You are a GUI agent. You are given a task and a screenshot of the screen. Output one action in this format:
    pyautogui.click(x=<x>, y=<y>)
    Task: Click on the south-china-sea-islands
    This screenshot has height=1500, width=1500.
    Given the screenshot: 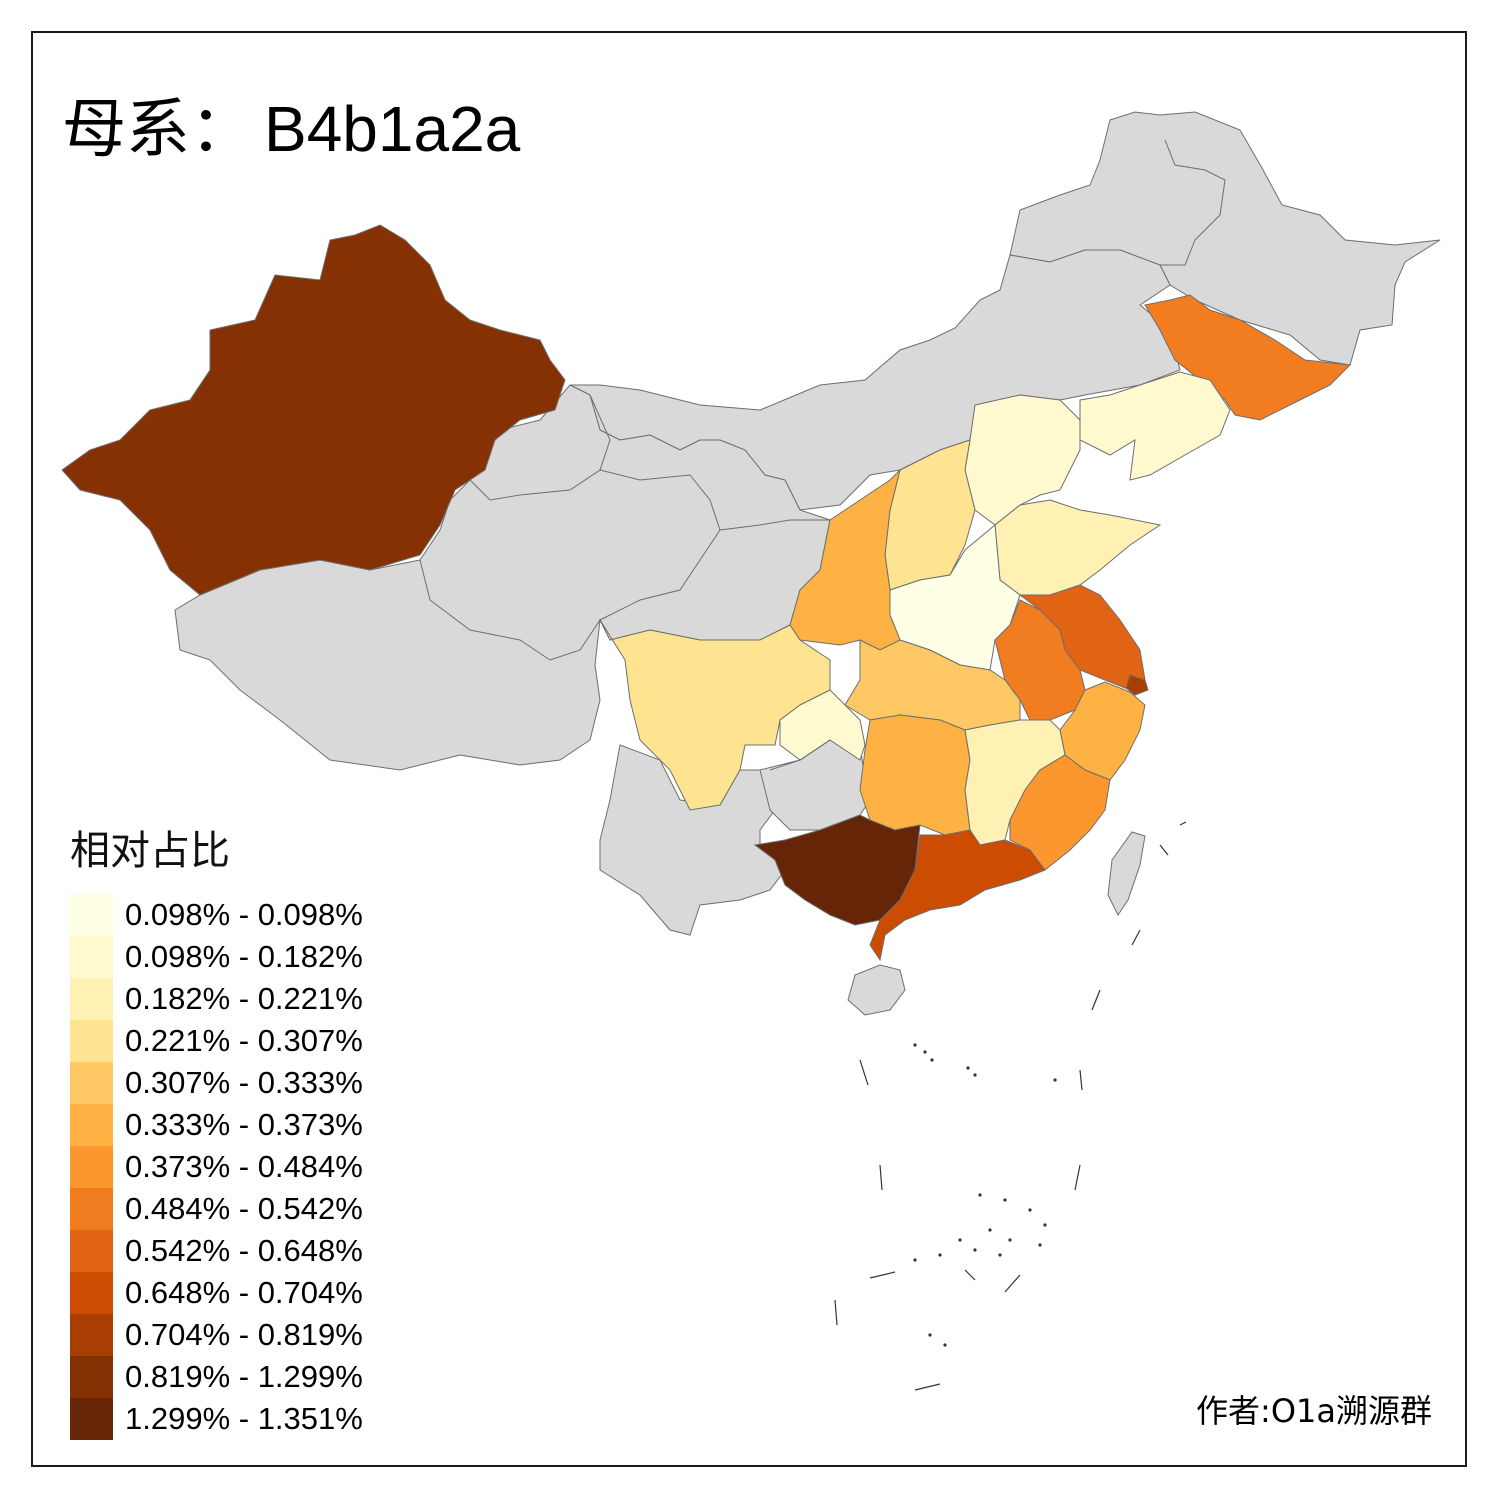 What is the action you would take?
    pyautogui.click(x=1010, y=1106)
    